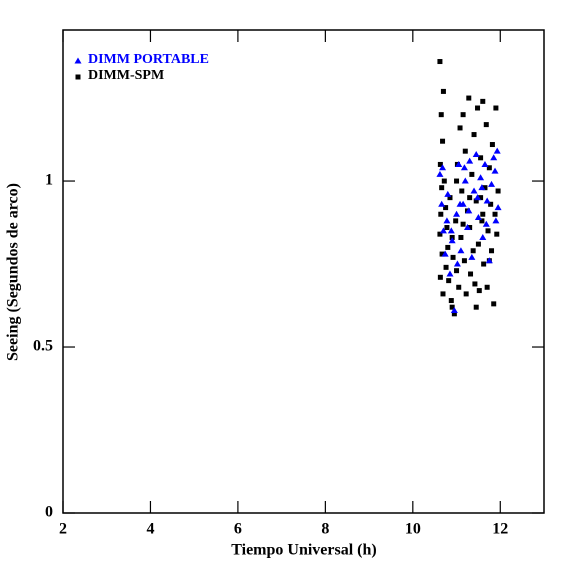  I want to click on x-tick-label: 8, so click(325, 529).